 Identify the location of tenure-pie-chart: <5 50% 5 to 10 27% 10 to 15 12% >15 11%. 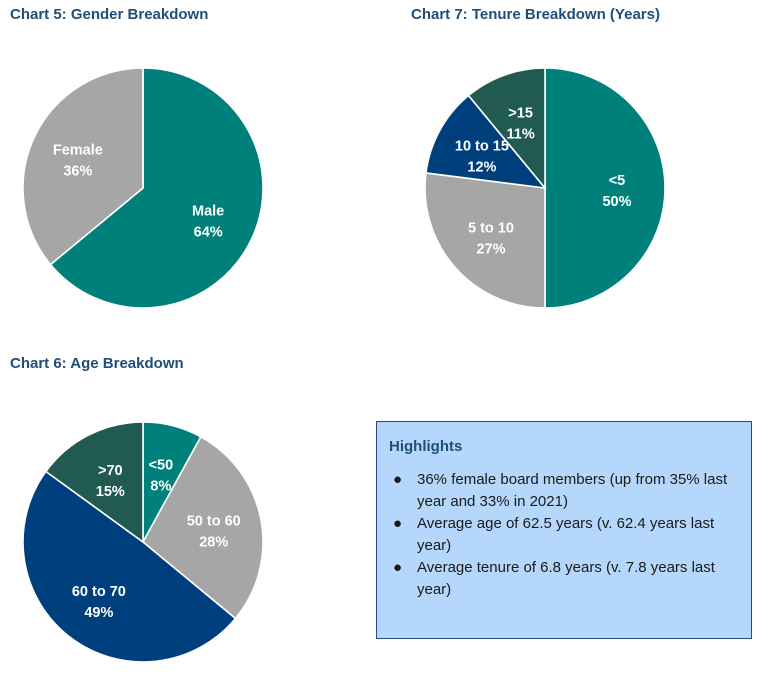
(545, 188).